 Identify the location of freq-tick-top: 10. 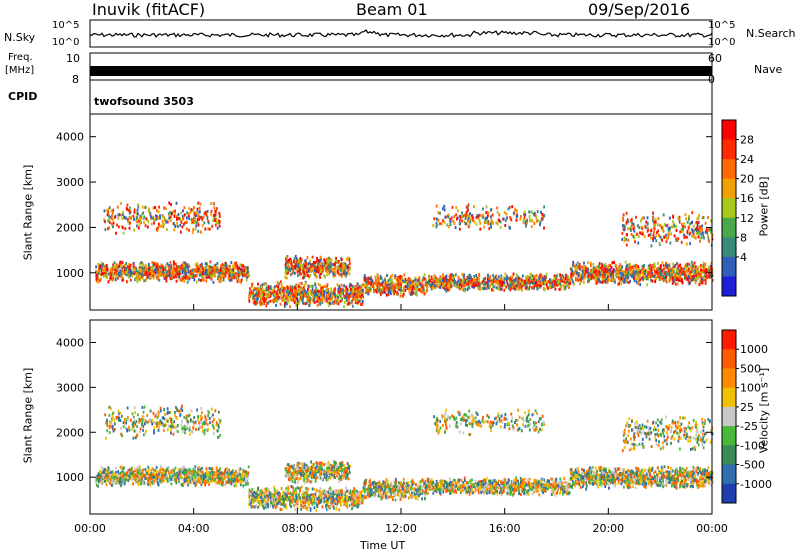
(73, 58).